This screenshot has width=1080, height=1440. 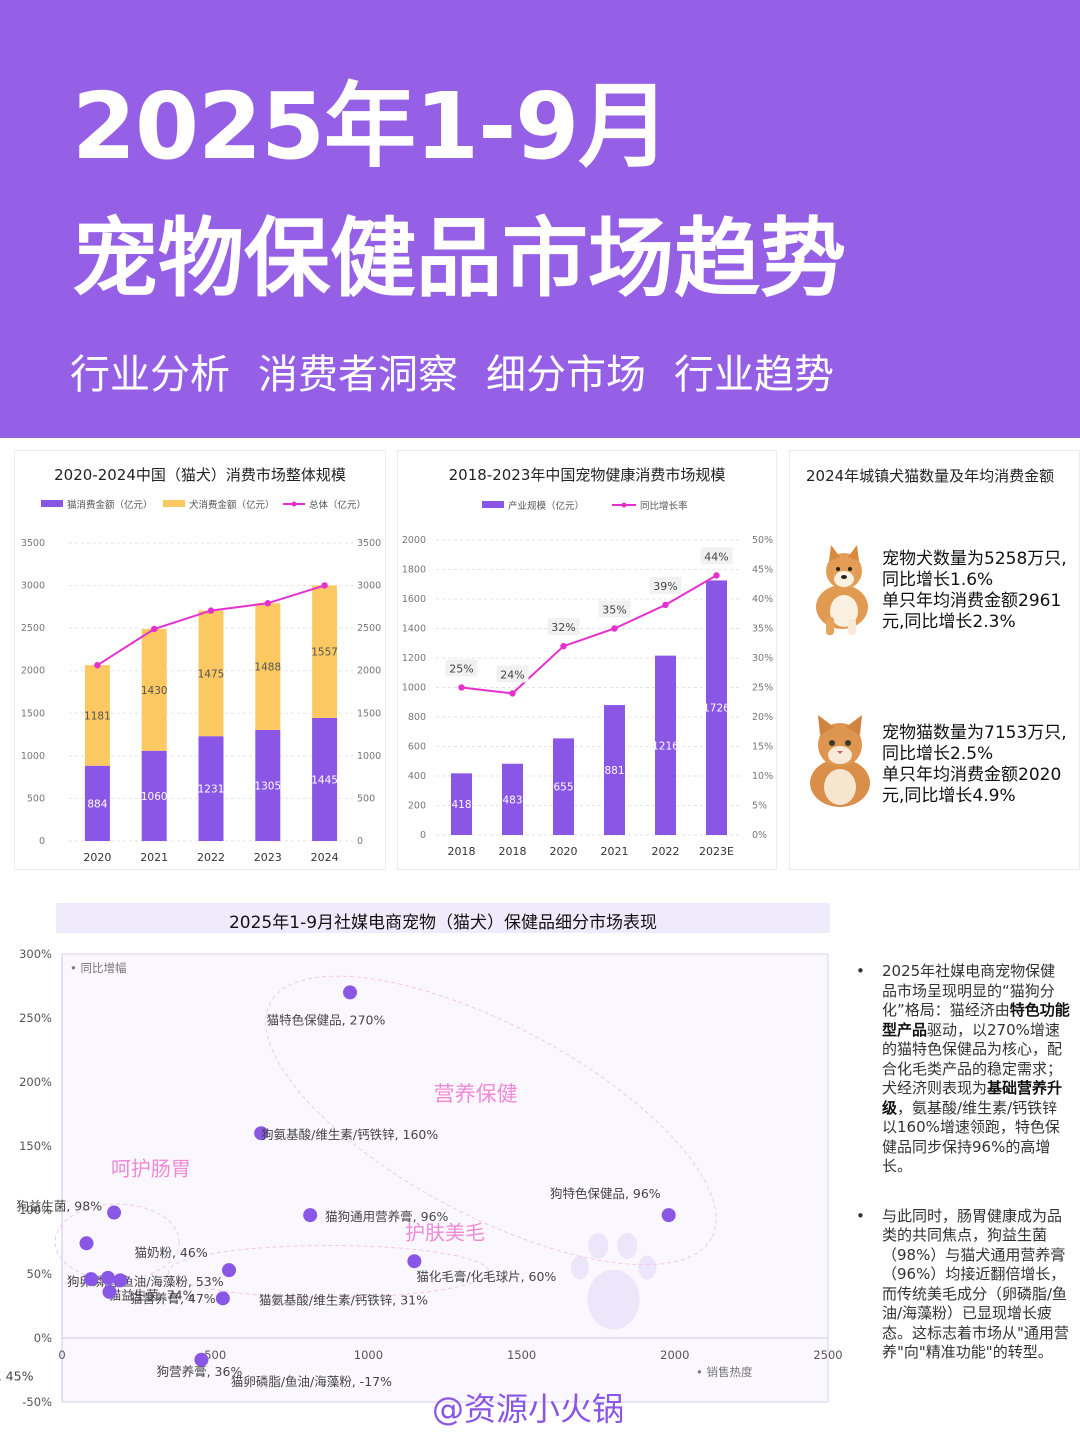 What do you see at coordinates (369, 671) in the screenshot?
I see `y2-tick-label: 2000` at bounding box center [369, 671].